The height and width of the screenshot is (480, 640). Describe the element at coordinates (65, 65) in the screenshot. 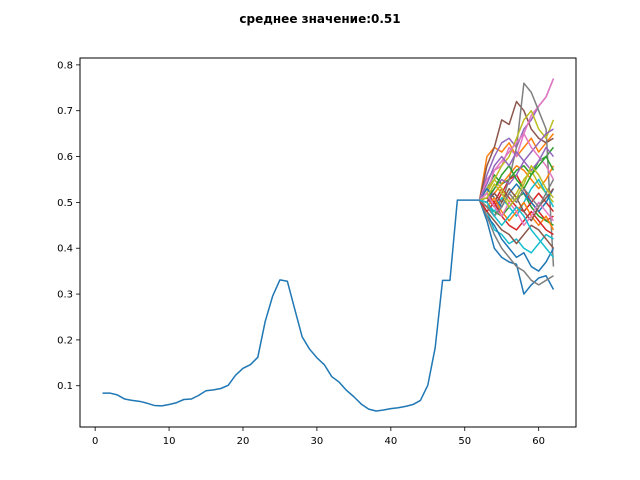

I see `y-tick-label: 0.8` at that location.